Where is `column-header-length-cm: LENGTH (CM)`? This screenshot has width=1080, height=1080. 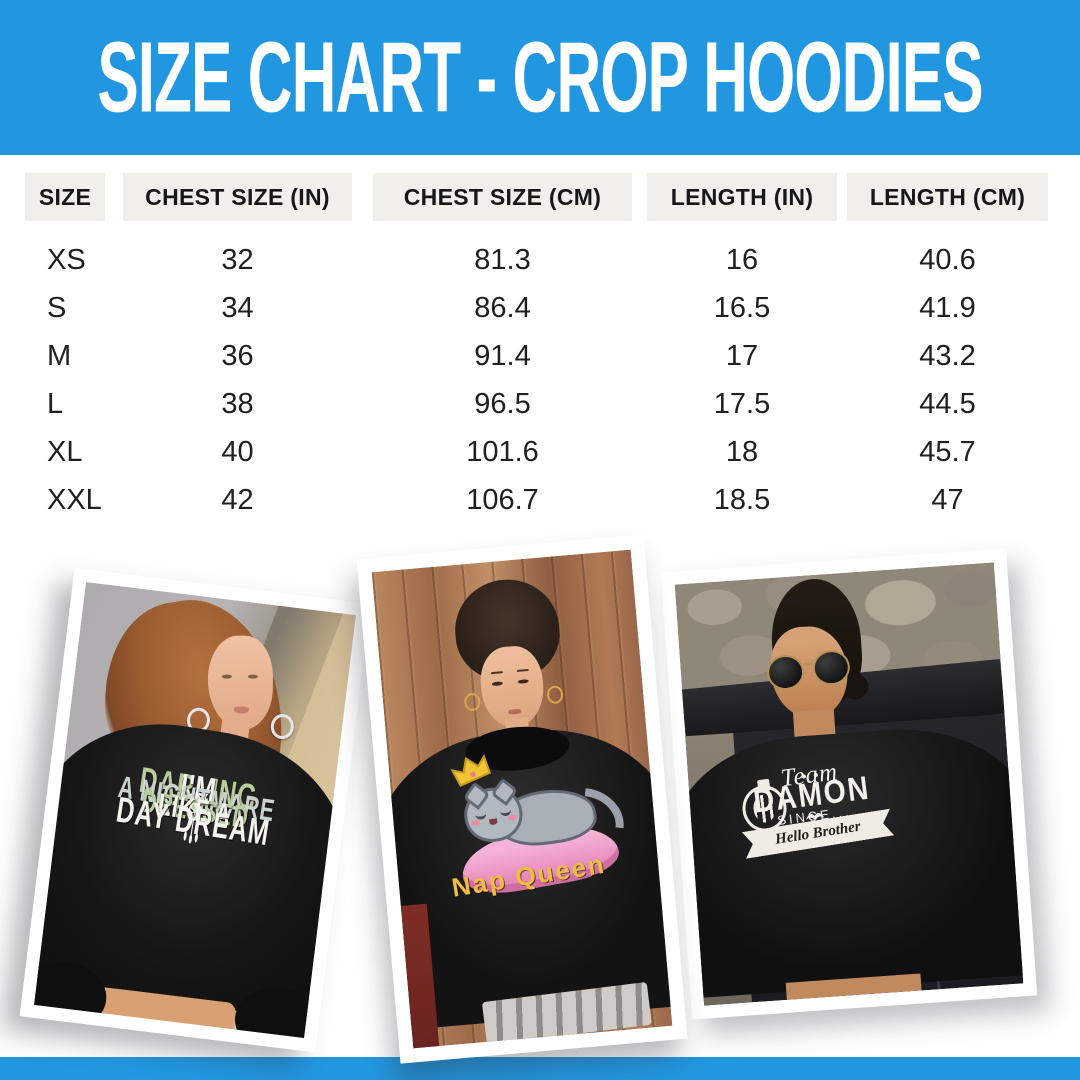
column-header-length-cm: LENGTH (CM) is located at coordinates (947, 197).